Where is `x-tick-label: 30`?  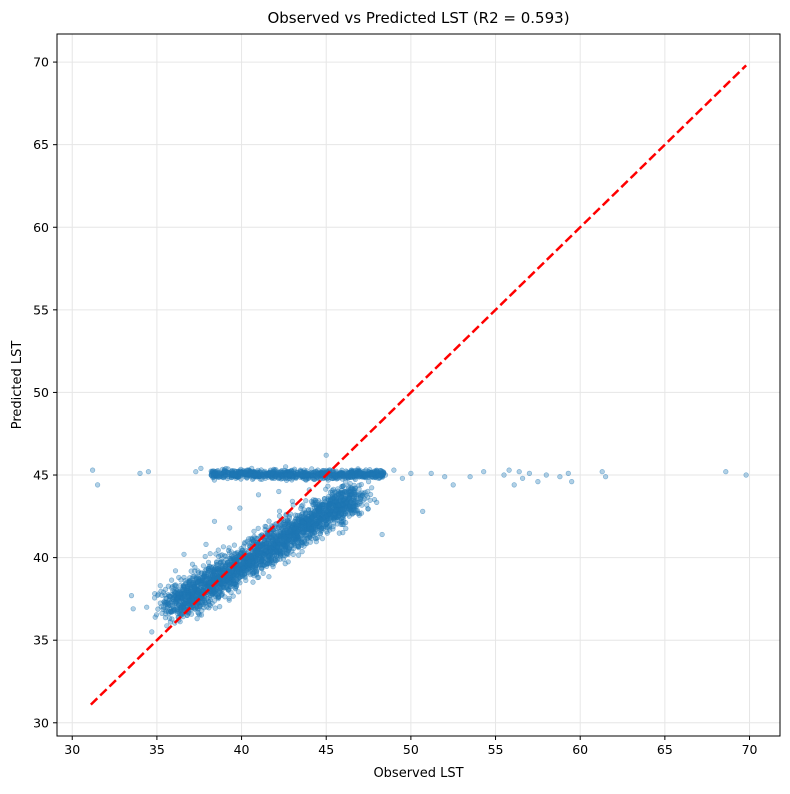 x-tick-label: 30 is located at coordinates (72, 749).